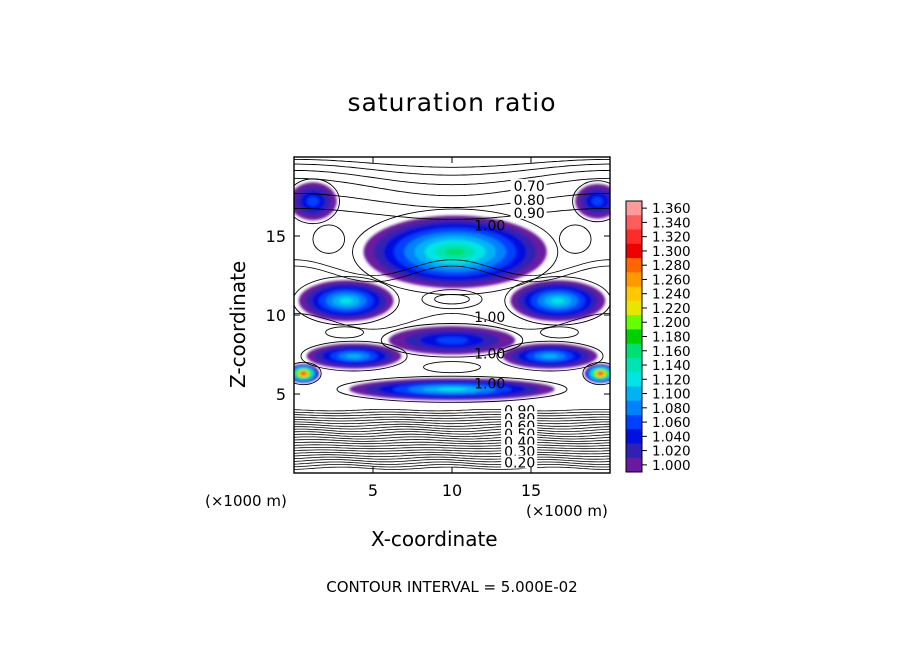  What do you see at coordinates (276, 236) in the screenshot?
I see `y-tick-label: 15` at bounding box center [276, 236].